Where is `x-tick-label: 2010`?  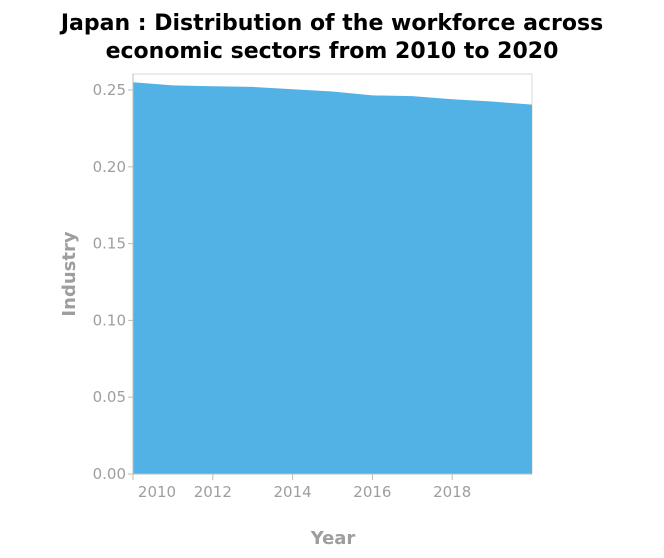 x-tick-label: 2010 is located at coordinates (157, 492).